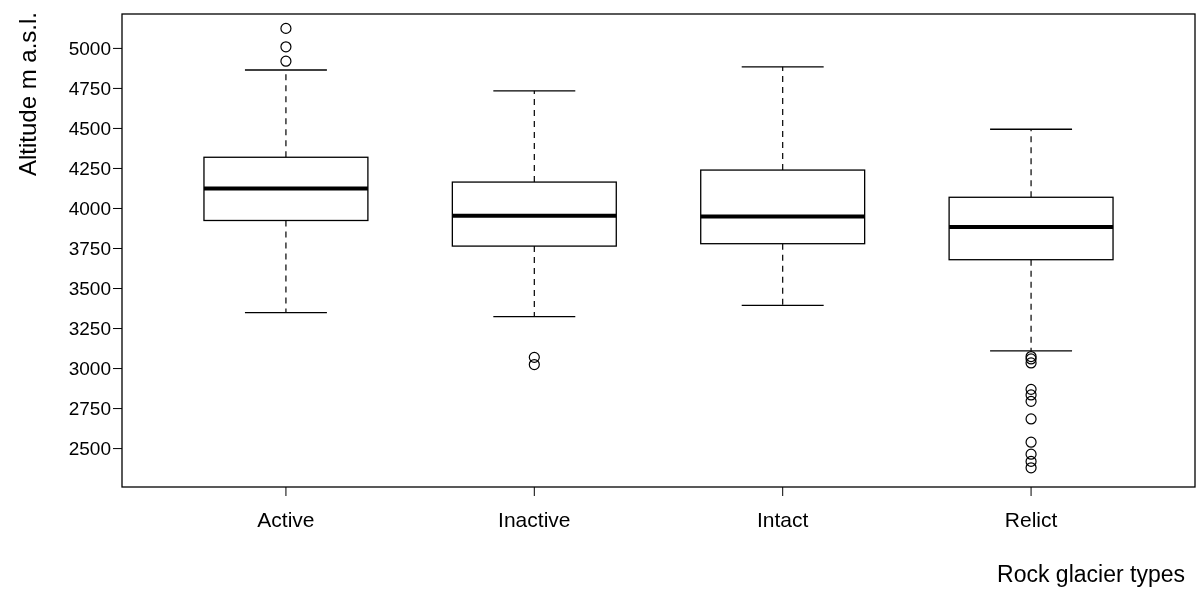 The width and height of the screenshot is (1203, 600). What do you see at coordinates (783, 519) in the screenshot?
I see `x-tick-label: Intact` at bounding box center [783, 519].